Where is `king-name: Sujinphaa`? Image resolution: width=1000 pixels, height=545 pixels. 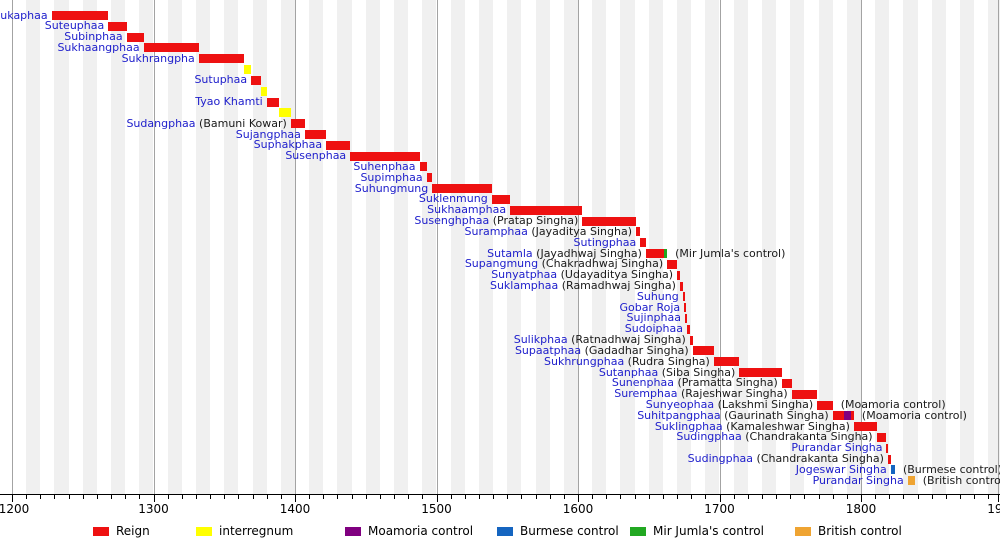
king-name: Sujinphaa is located at coordinates (653, 318).